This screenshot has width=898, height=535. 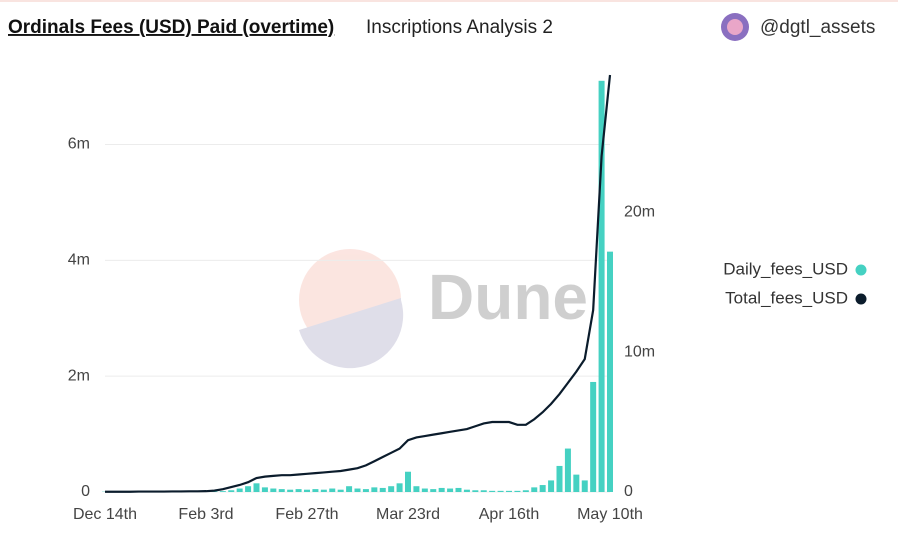 What do you see at coordinates (105, 514) in the screenshot?
I see `x-tick-label: Dec 14th` at bounding box center [105, 514].